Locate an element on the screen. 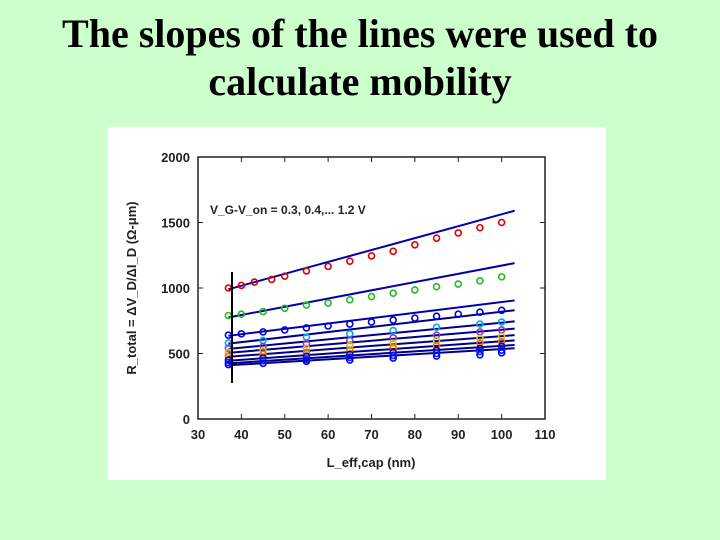 The height and width of the screenshot is (540, 720). y-tick-label: 1500 is located at coordinates (175, 223).